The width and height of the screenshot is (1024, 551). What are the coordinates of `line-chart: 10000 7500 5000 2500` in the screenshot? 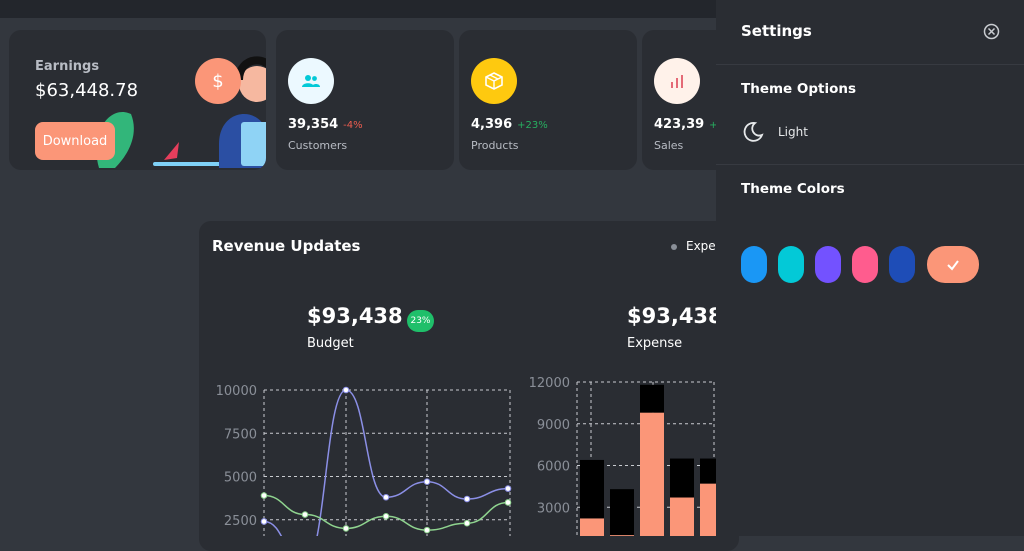 It's located at (364, 460).